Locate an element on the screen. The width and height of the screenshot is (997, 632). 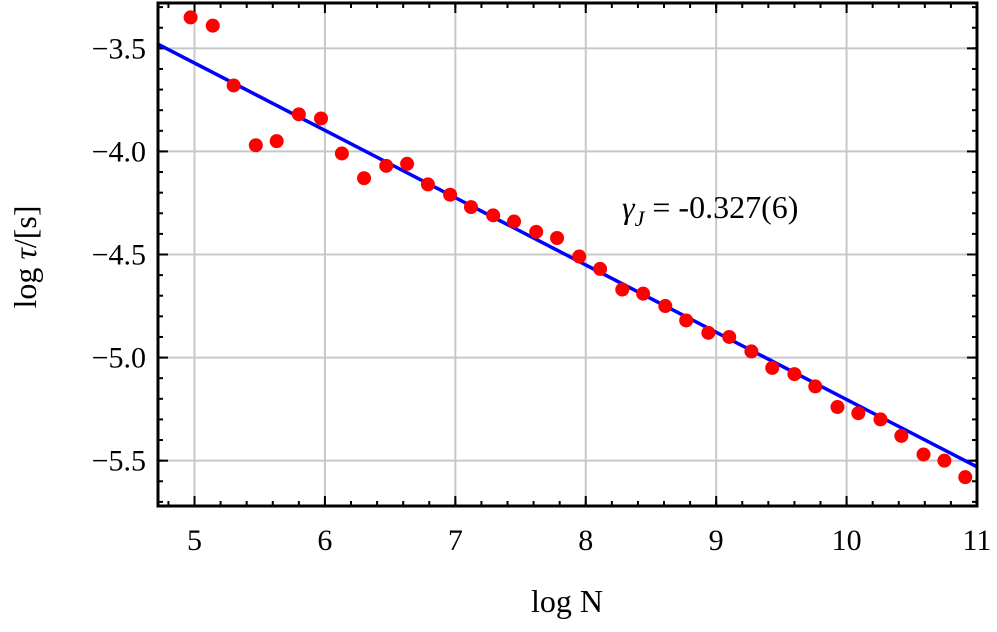
x-tick-label: 10 is located at coordinates (847, 540).